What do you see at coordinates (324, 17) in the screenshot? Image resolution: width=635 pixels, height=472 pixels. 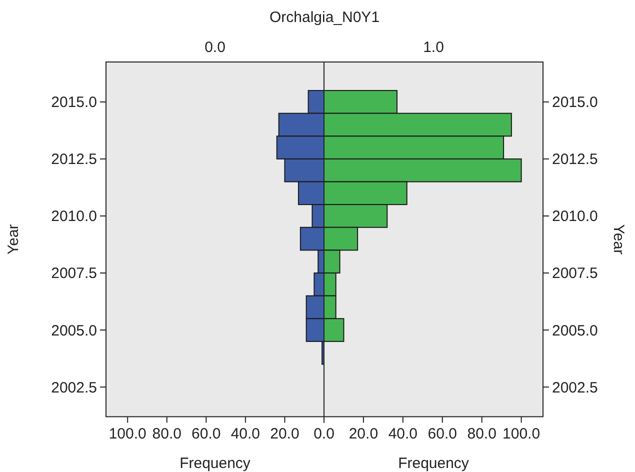 I see `text: Orchalgia_N0Y1` at bounding box center [324, 17].